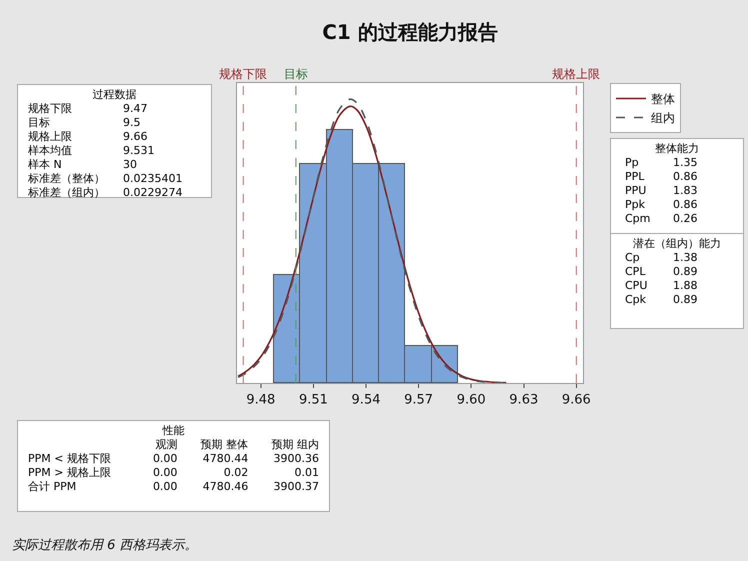 The image size is (748, 561). What do you see at coordinates (662, 118) in the screenshot?
I see `legend-label: 组内` at bounding box center [662, 118].